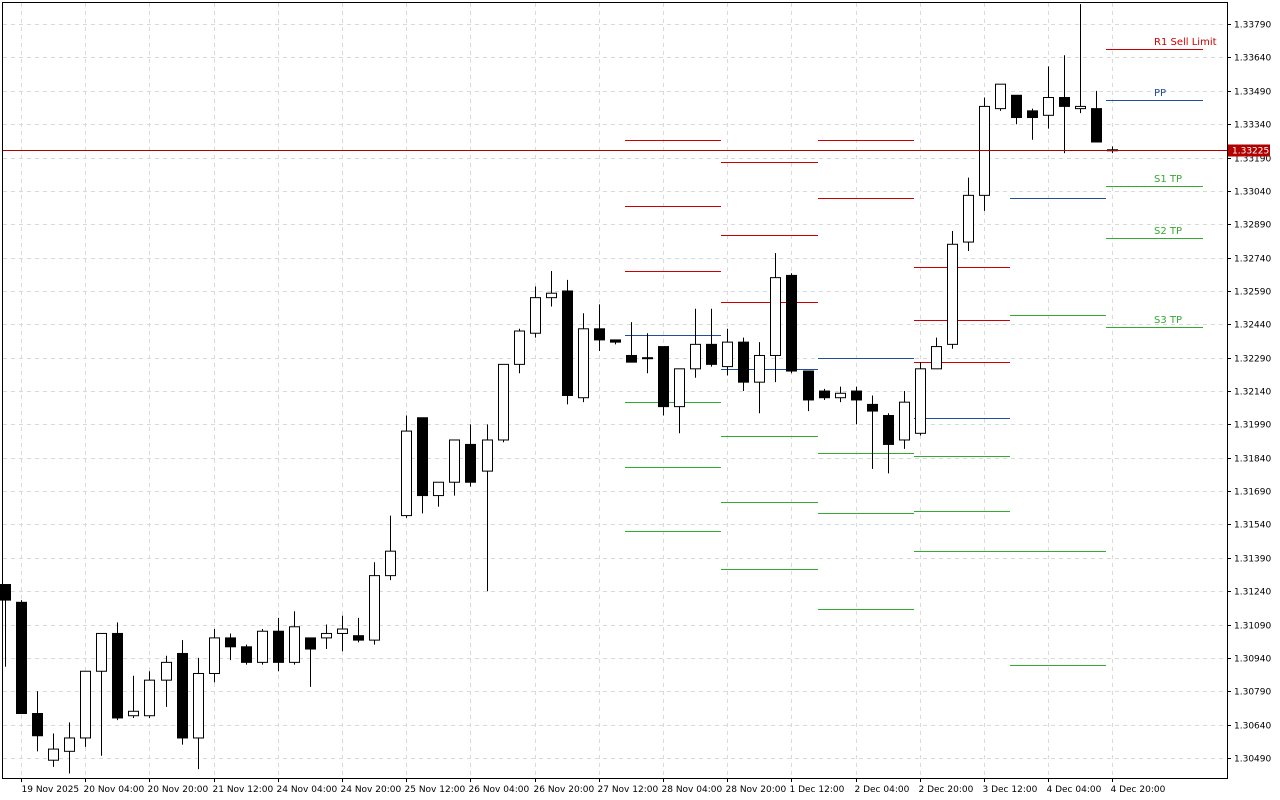 The image size is (1280, 800). I want to click on x-tick-label: 21 Nov 12:00, so click(243, 790).